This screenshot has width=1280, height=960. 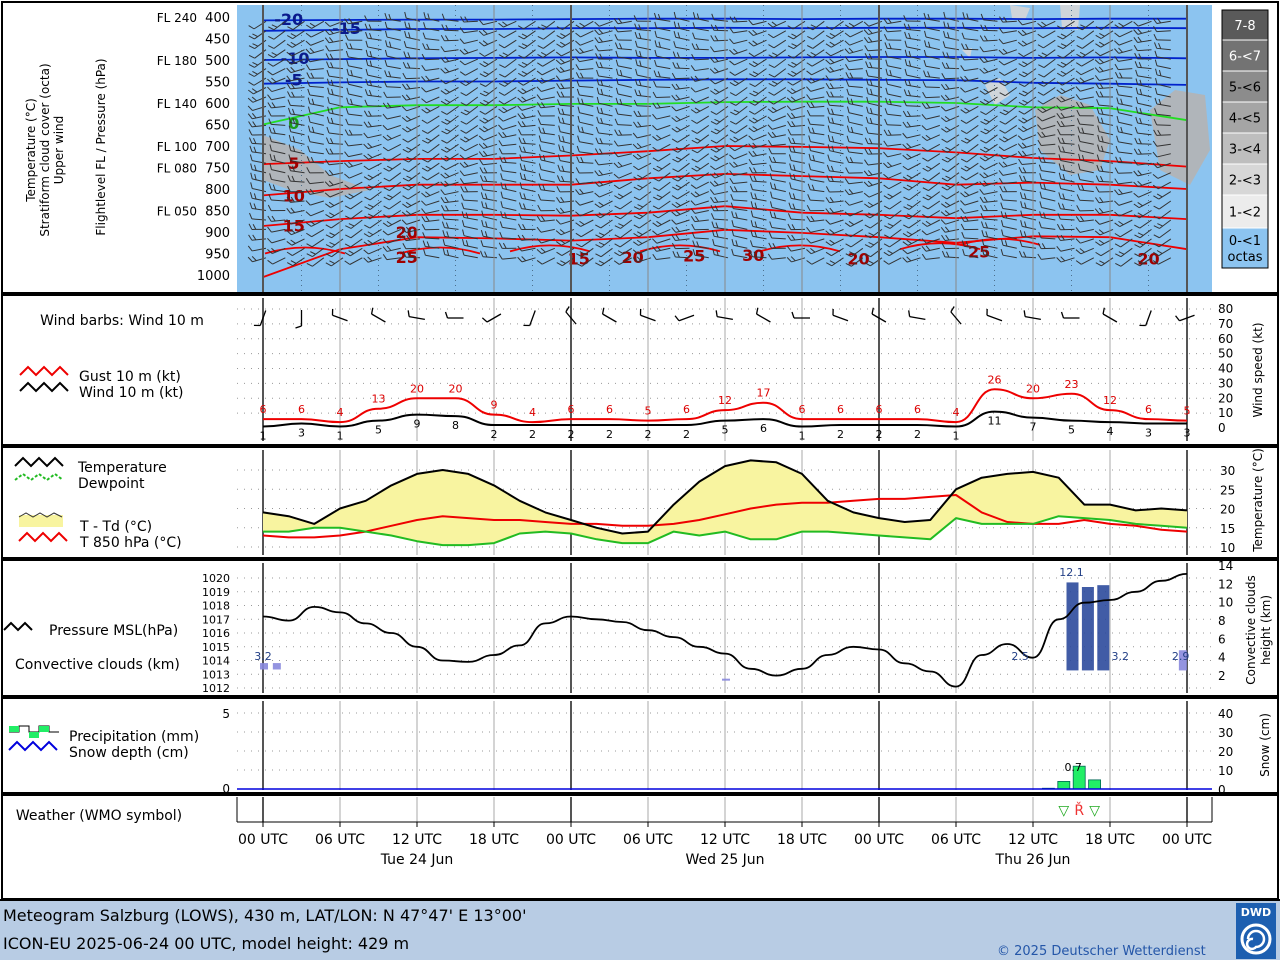 I want to click on gust-value: 23, so click(x=1072, y=384).